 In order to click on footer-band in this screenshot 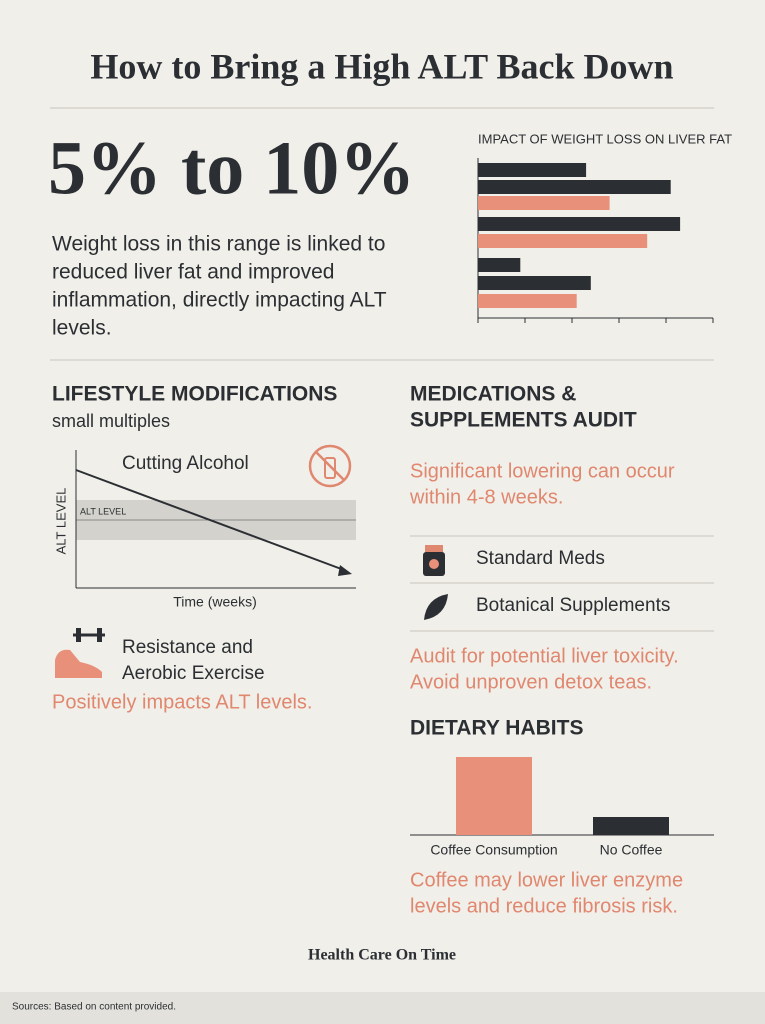, I will do `click(382, 1008)`.